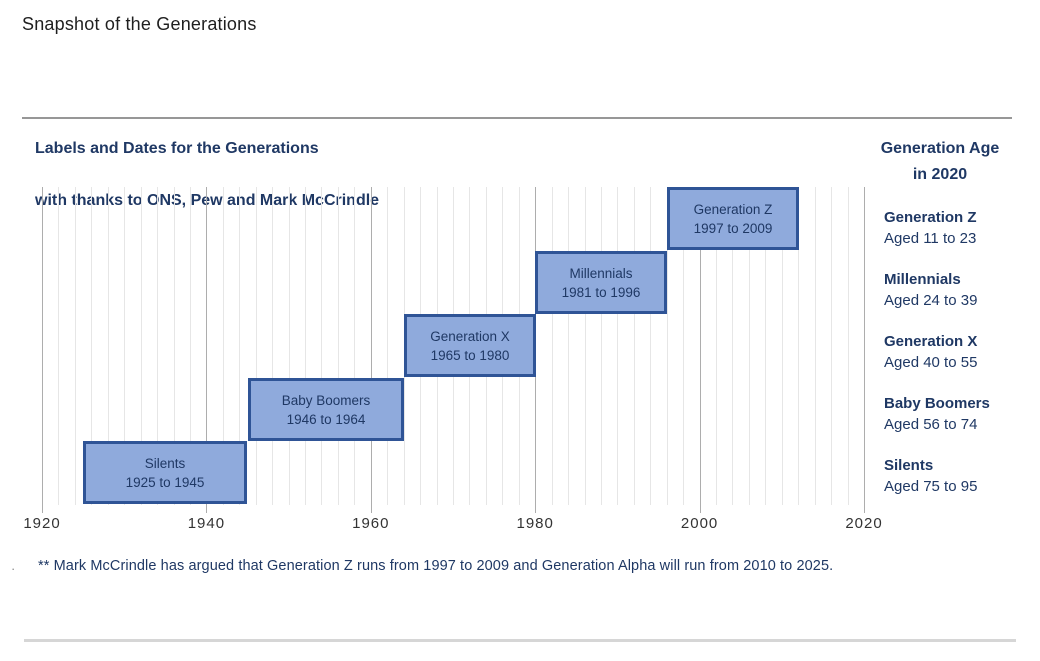 Image resolution: width=1040 pixels, height=661 pixels. Describe the element at coordinates (326, 409) in the screenshot. I see `bar-baby-boomers: Baby Boomers 1946 to 1964` at that location.